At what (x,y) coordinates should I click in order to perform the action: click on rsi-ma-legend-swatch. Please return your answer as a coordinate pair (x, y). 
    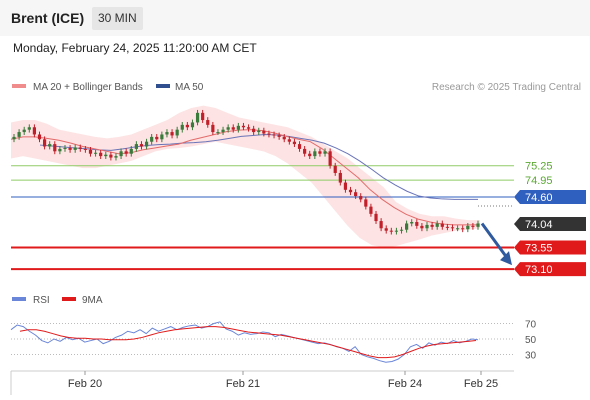
    Looking at the image, I should click on (69, 299).